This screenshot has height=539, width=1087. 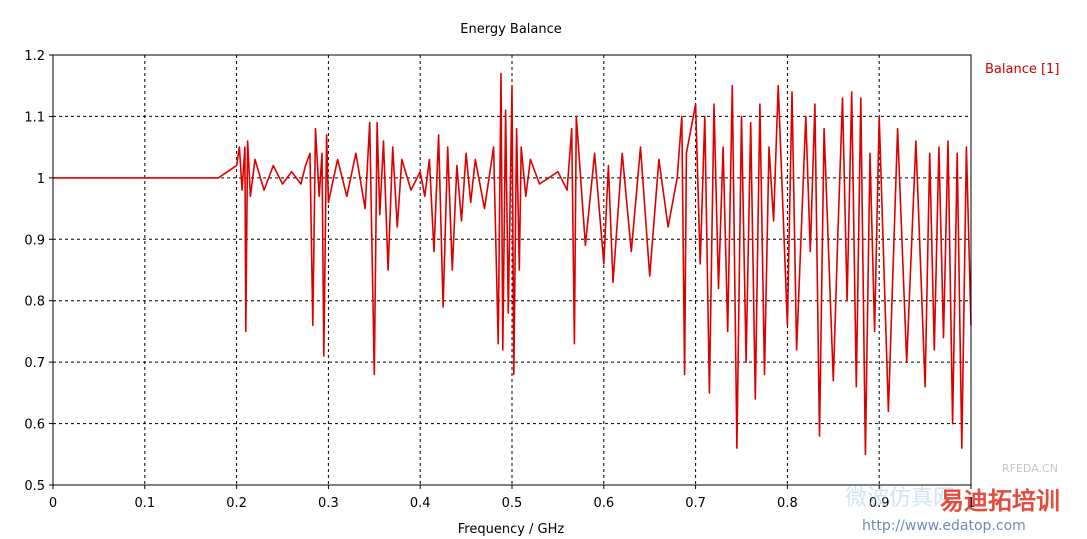 I want to click on y-tick-label: 1, so click(x=41, y=179).